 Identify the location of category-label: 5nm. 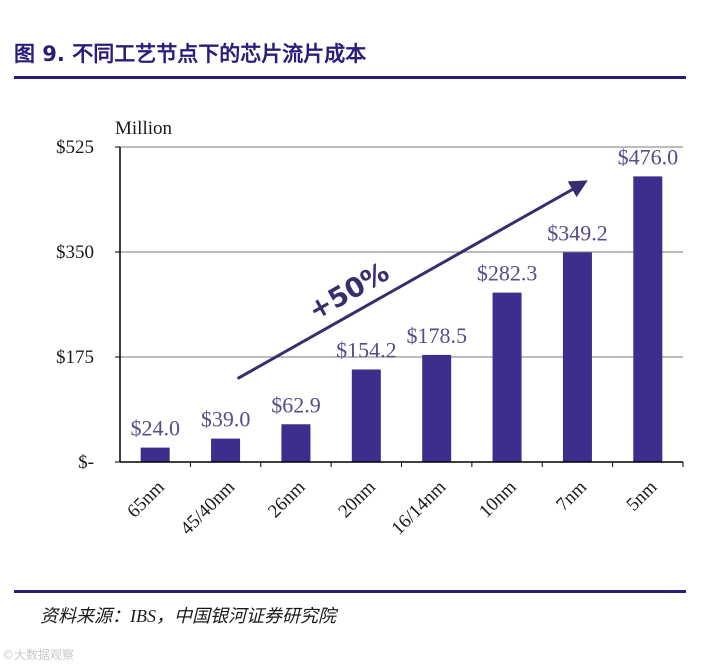
(642, 496).